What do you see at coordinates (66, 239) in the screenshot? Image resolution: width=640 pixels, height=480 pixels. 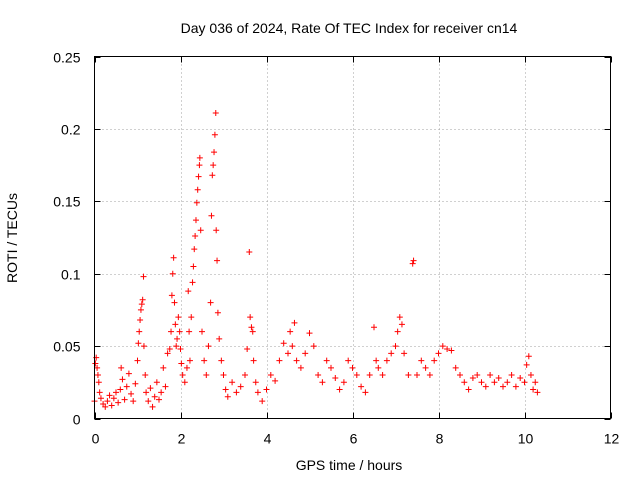 I see `y-tick-labels: 0 0.05 0.1 0.15 0.2 0.25` at bounding box center [66, 239].